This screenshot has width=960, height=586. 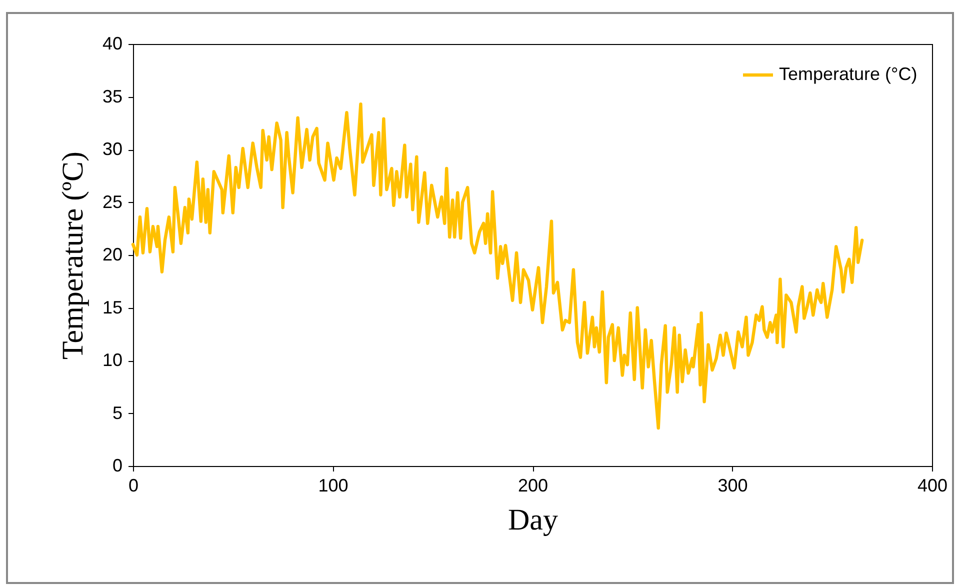 What do you see at coordinates (533, 520) in the screenshot?
I see `x-axis-title: Day` at bounding box center [533, 520].